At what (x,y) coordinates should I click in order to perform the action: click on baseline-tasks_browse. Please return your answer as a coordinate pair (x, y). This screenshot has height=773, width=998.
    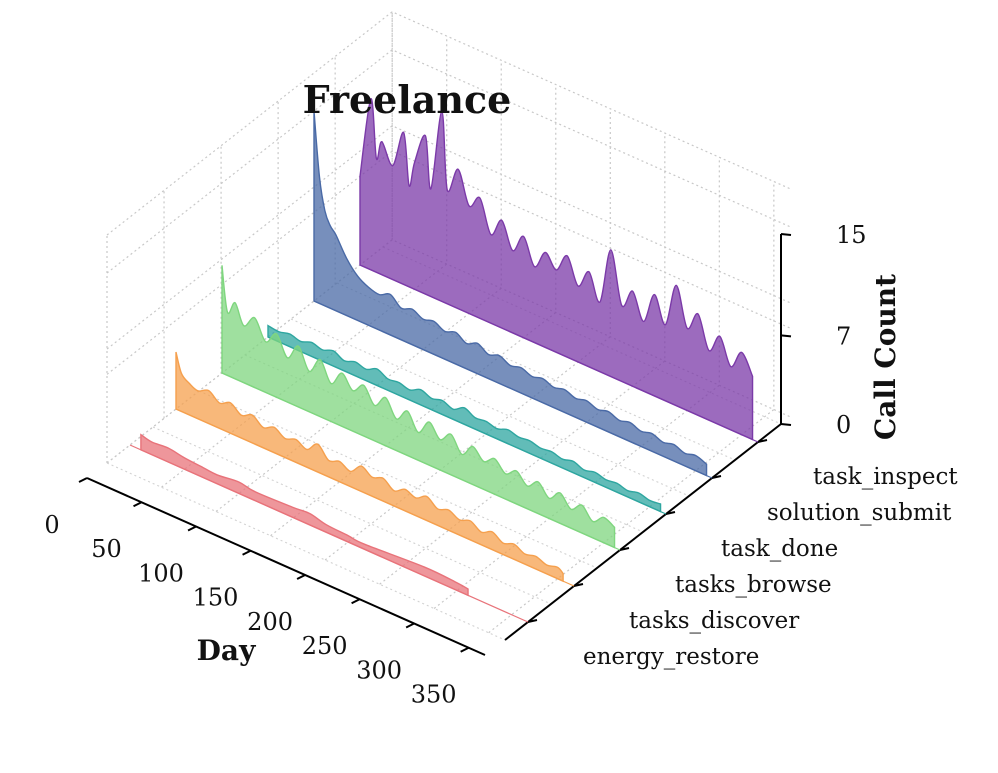
    Looking at the image, I should click on (421, 461).